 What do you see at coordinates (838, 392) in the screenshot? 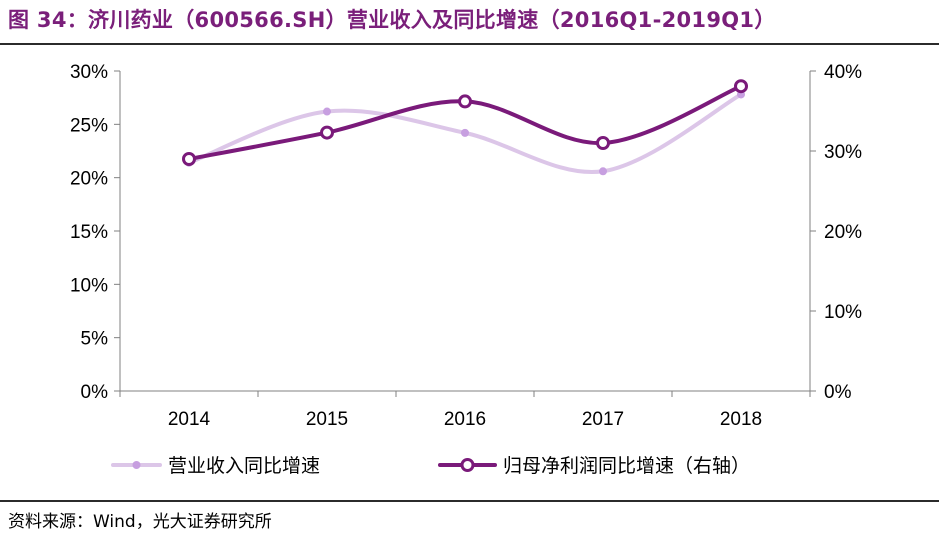
I see `y-right-tick-label: 0%` at bounding box center [838, 392].